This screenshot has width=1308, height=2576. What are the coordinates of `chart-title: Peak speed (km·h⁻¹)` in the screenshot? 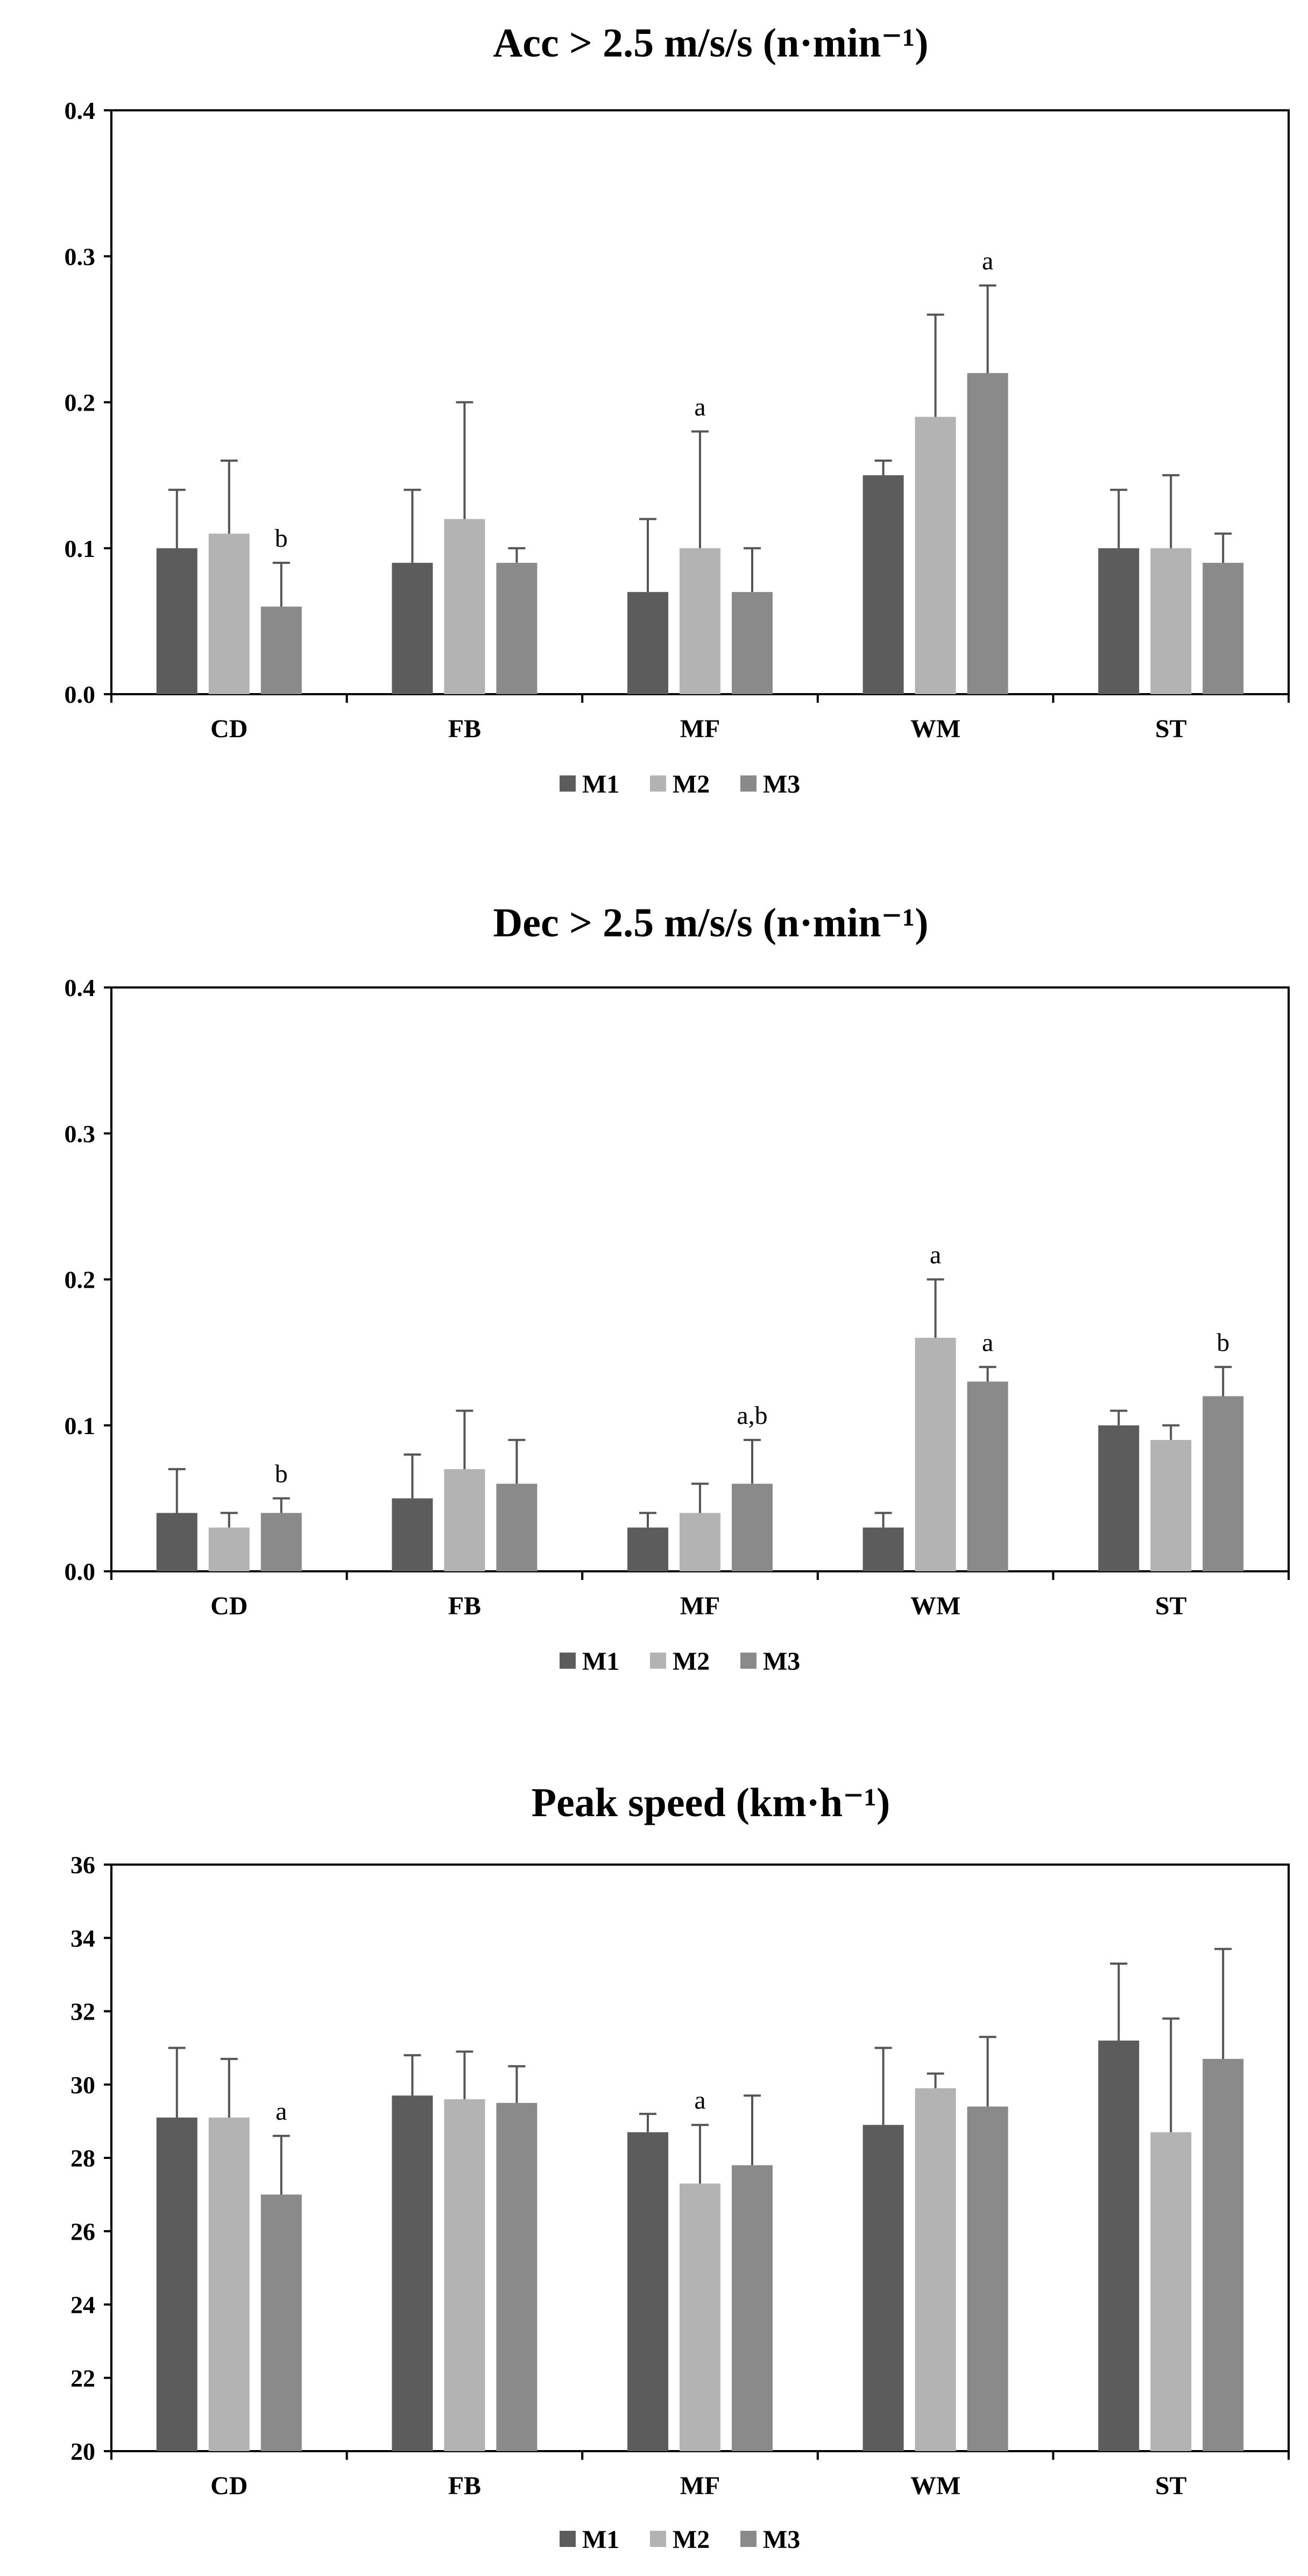 It's located at (711, 1802).